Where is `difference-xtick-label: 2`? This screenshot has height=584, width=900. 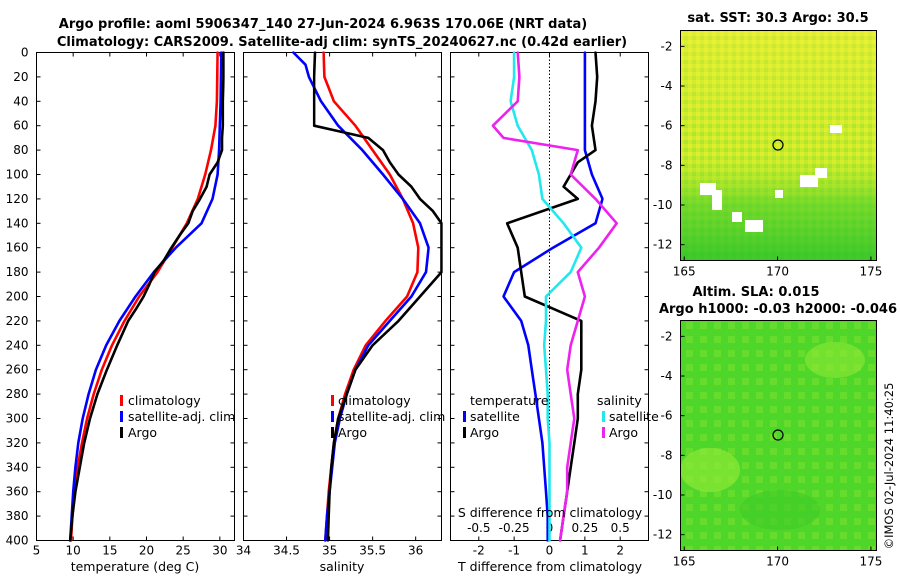
difference-xtick-label: 2 is located at coordinates (620, 551).